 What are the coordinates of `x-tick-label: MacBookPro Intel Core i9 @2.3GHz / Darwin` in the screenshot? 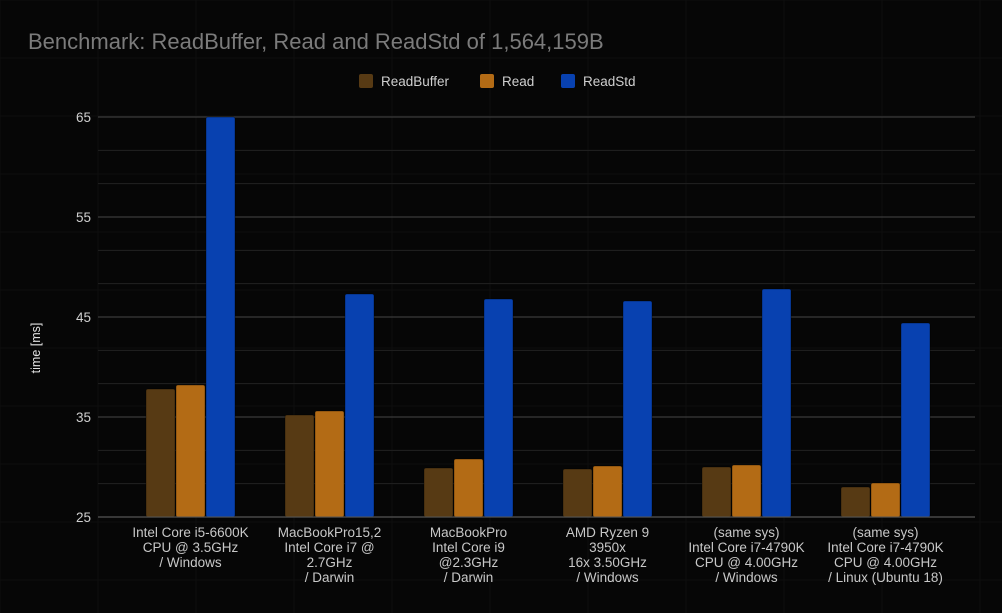 It's located at (468, 555).